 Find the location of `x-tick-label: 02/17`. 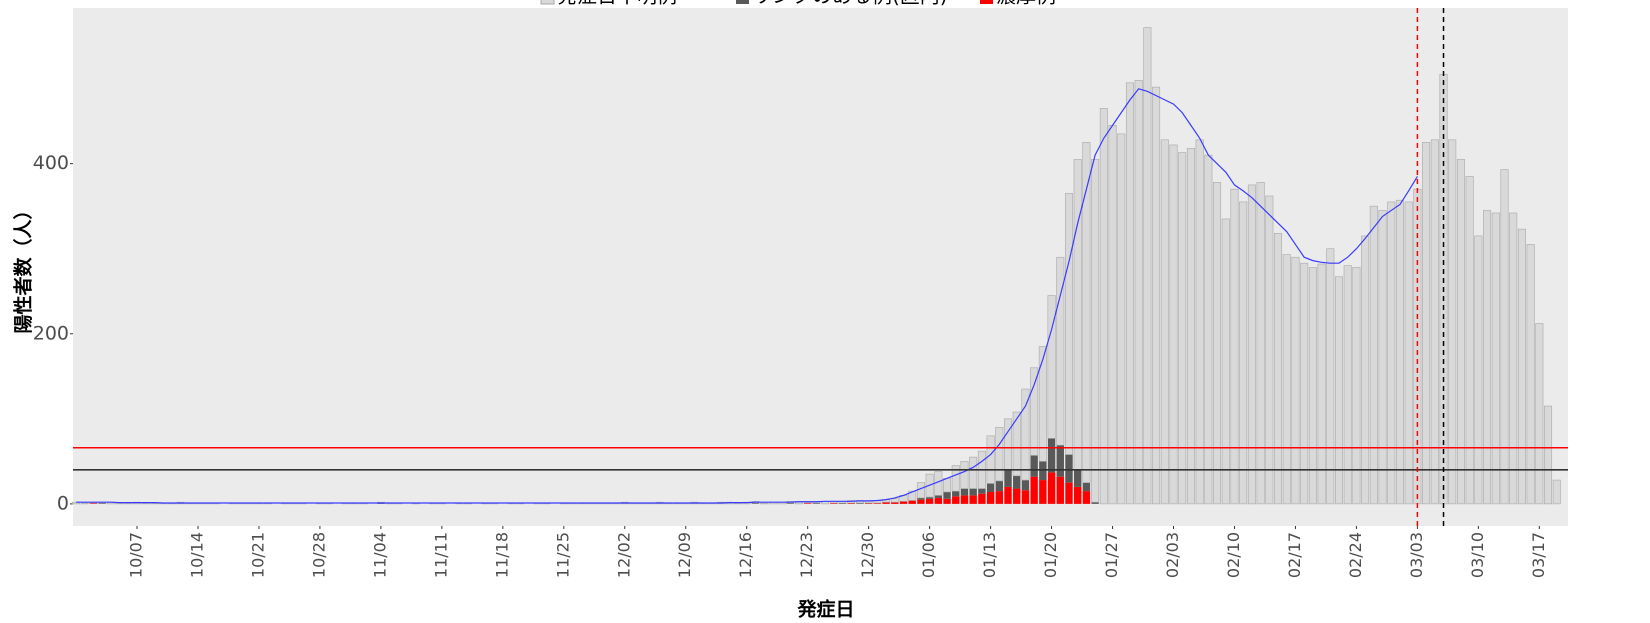

x-tick-label: 02/17 is located at coordinates (1294, 555).